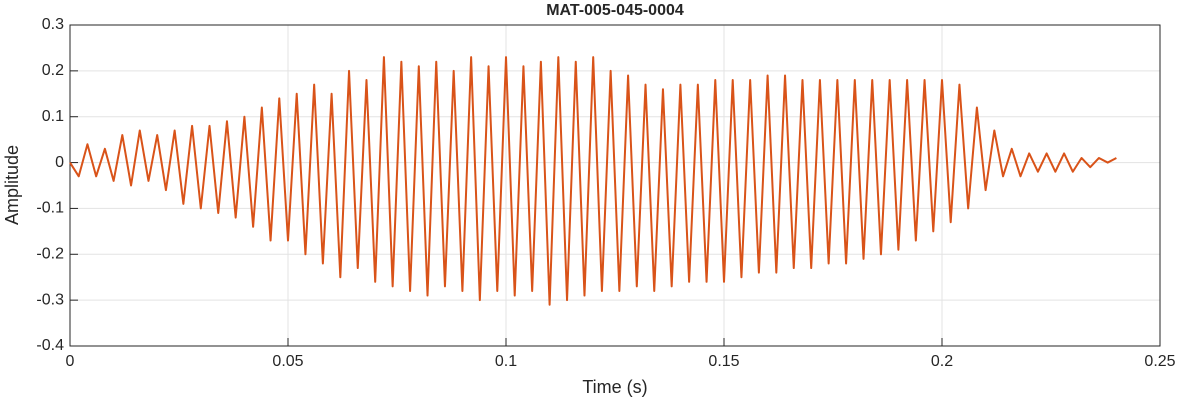 This screenshot has height=404, width=1182. I want to click on y-tick-label: -0.1, so click(50, 208).